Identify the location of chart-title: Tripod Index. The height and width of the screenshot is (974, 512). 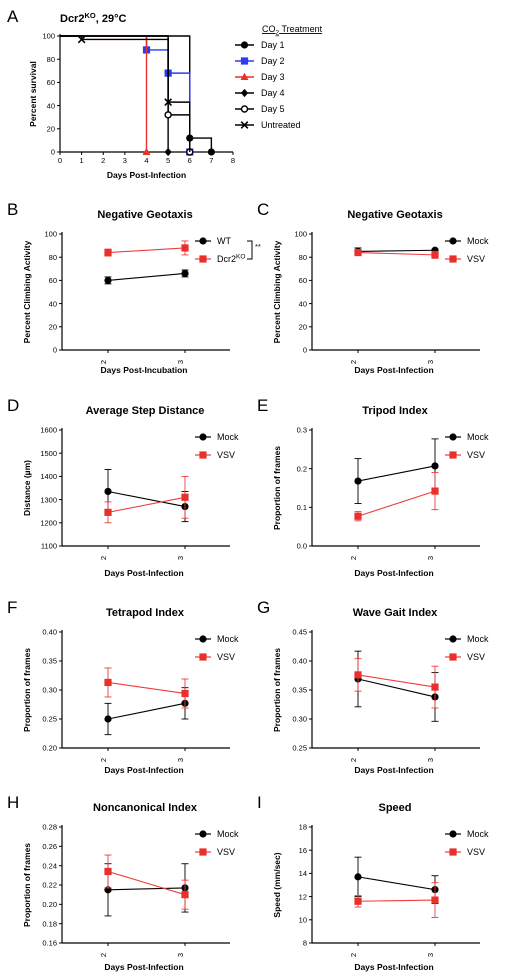
(395, 411).